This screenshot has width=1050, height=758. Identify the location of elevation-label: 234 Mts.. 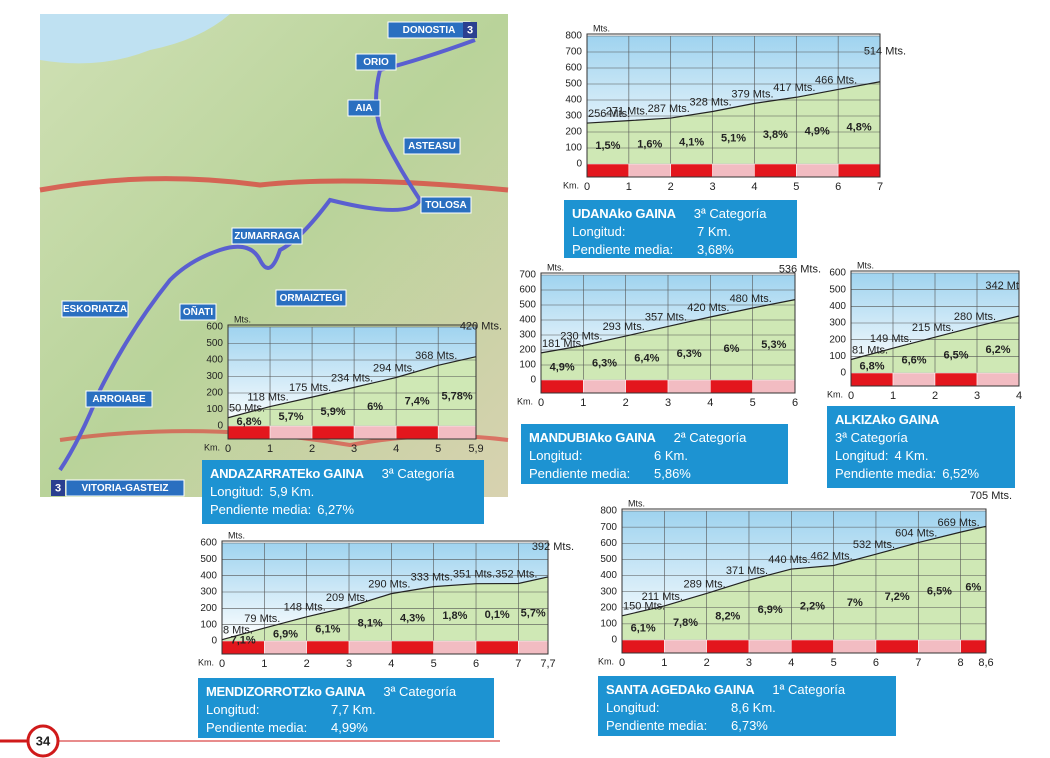
(352, 378).